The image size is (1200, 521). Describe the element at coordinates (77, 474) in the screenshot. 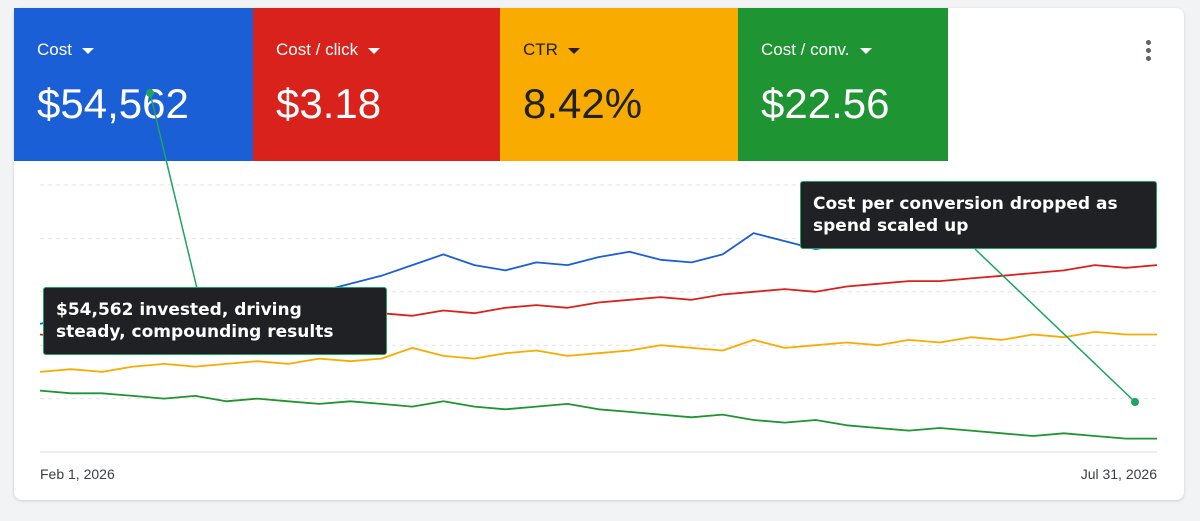

I see `x-tick-label: Feb 1, 2026` at that location.